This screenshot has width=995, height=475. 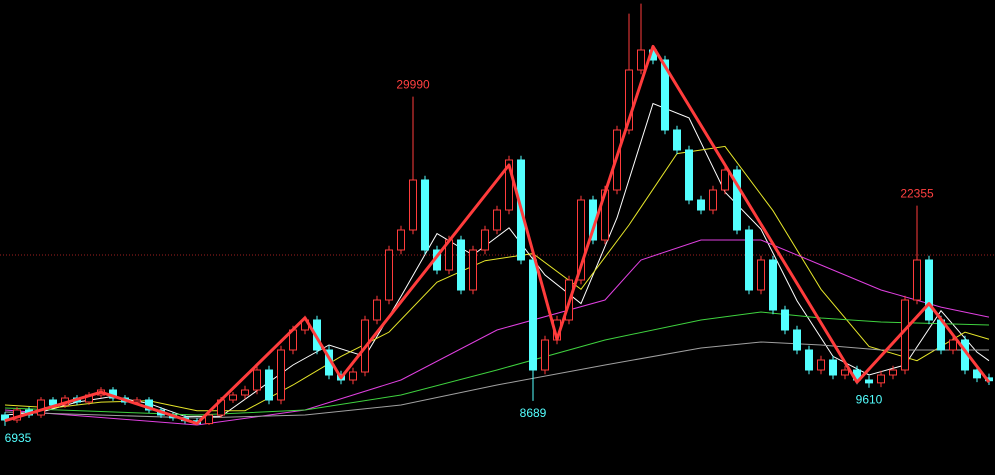 I want to click on extreme-label: 9610, so click(x=869, y=400).